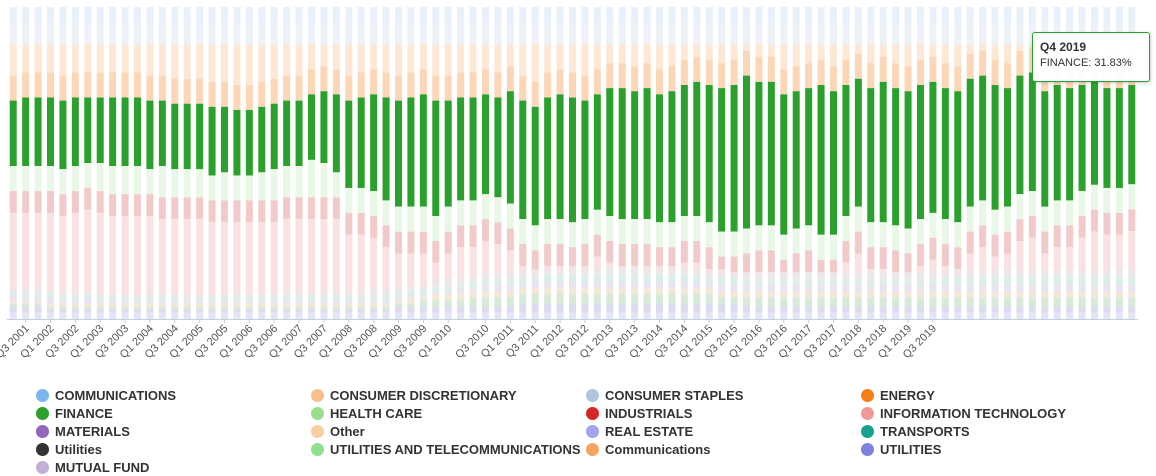  I want to click on legend-item: INDUSTRIALS, so click(639, 413).